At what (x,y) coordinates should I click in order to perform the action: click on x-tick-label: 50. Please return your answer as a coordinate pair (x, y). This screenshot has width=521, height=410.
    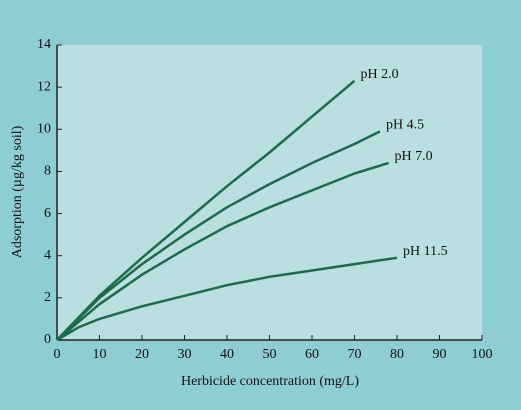
    Looking at the image, I should click on (270, 354).